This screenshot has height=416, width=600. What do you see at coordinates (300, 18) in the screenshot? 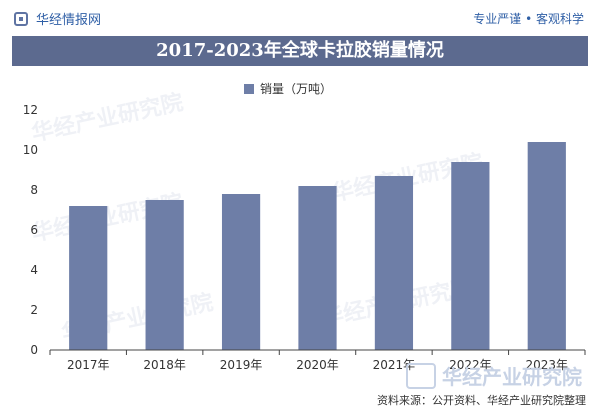
I see `top-bar: 华经情报网 专业严谨 • 客观科学` at bounding box center [300, 18].